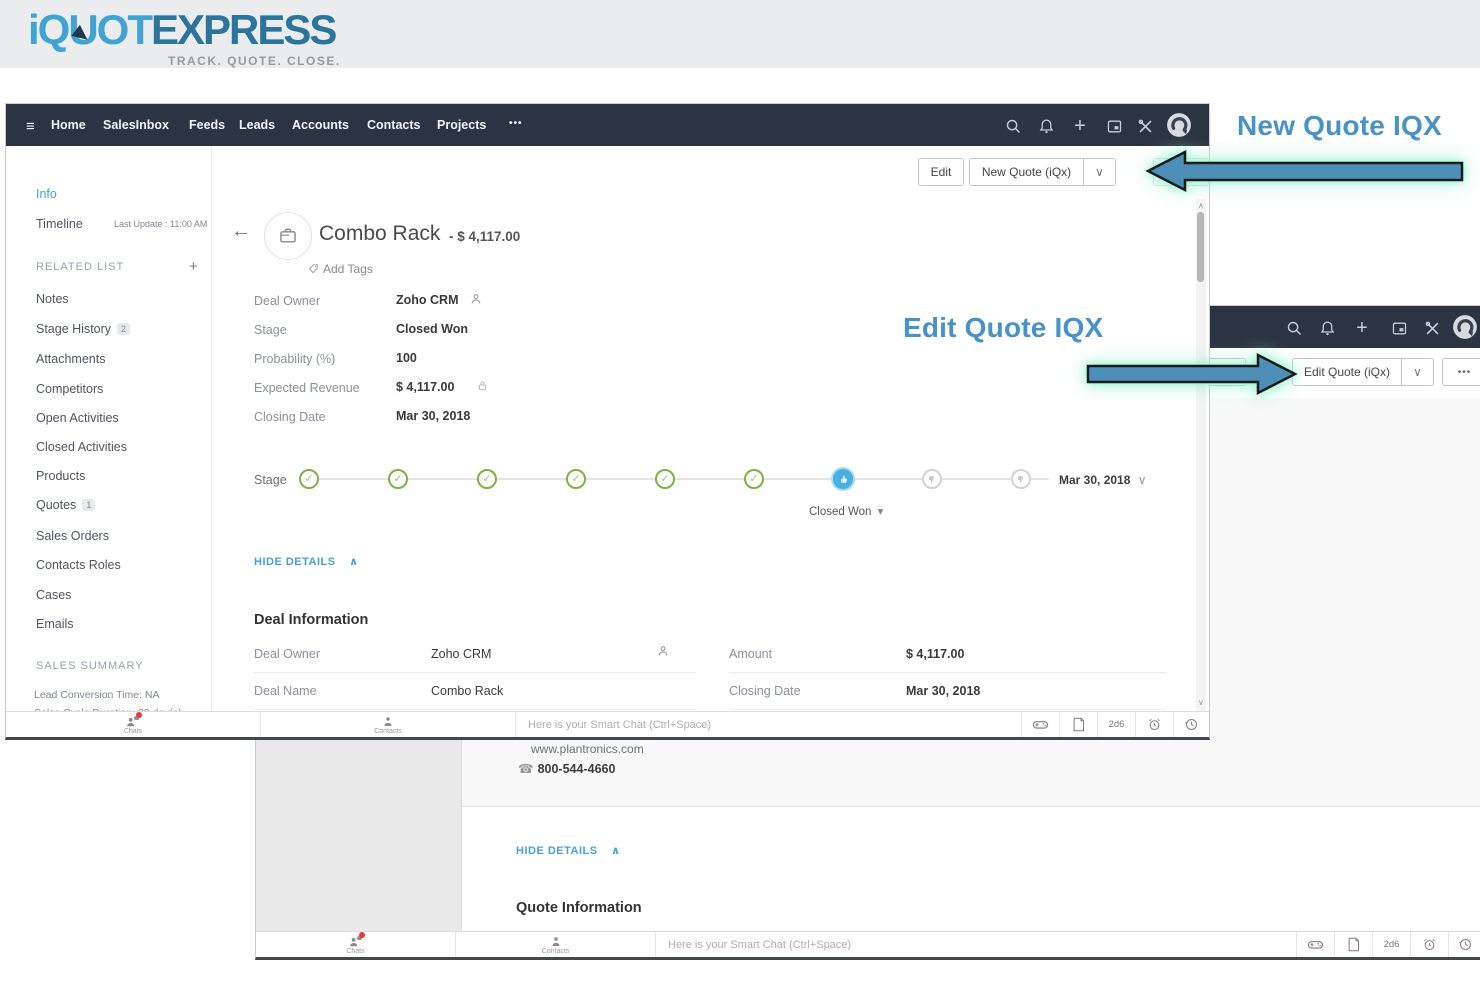 This screenshot has height=987, width=1480. I want to click on related-list-add-button: +, so click(193, 266).